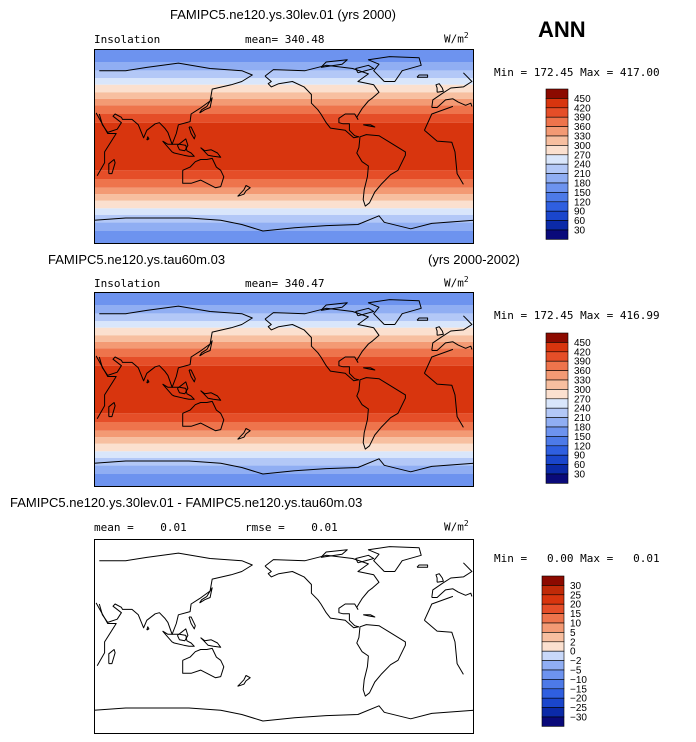 The image size is (696, 742). What do you see at coordinates (203, 416) in the screenshot?
I see `coastline-australia` at bounding box center [203, 416].